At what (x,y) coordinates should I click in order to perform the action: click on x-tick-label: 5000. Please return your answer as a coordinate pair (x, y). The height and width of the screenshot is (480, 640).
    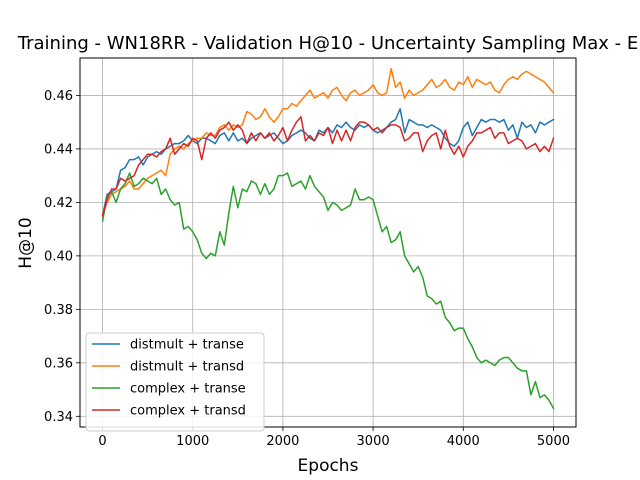
    Looking at the image, I should click on (553, 441).